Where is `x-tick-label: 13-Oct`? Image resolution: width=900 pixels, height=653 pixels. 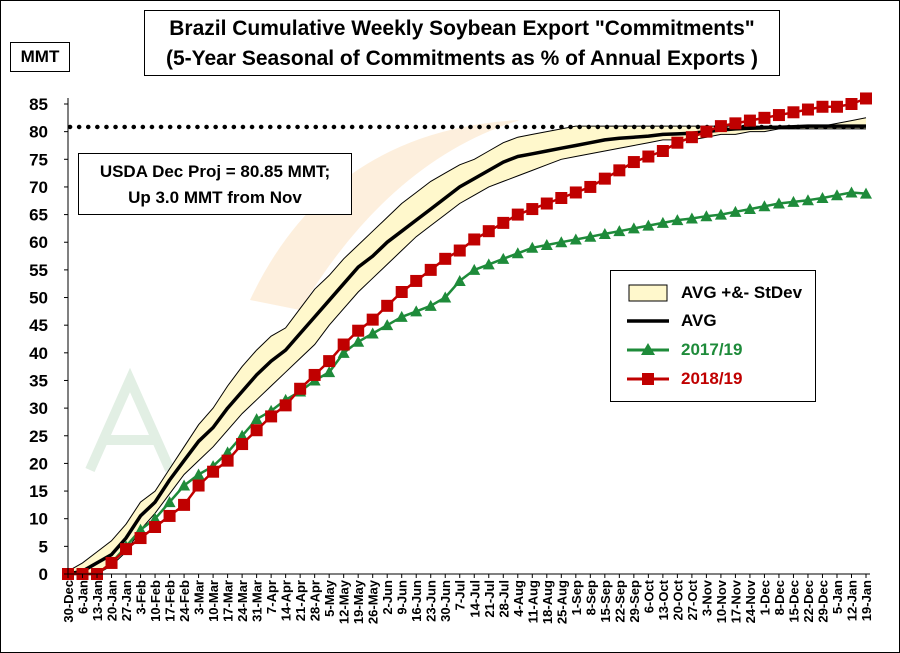 x-tick-label: 13-Oct is located at coordinates (663, 599).